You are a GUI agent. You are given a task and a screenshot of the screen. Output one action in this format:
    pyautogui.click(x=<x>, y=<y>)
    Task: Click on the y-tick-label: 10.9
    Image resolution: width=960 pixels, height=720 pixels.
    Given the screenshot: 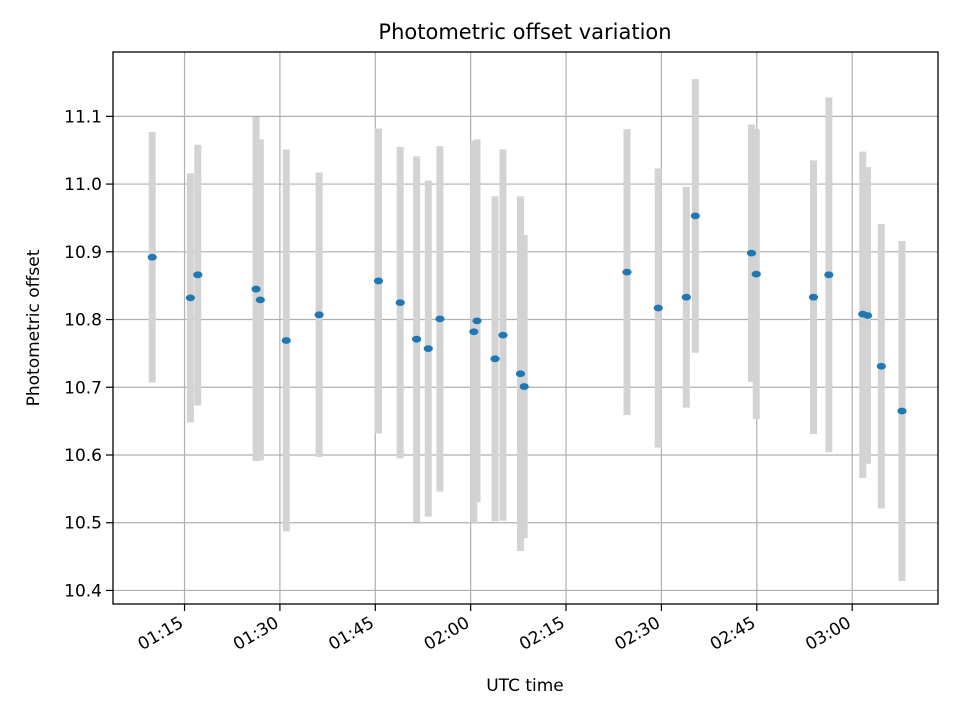 What is the action you would take?
    pyautogui.click(x=83, y=253)
    